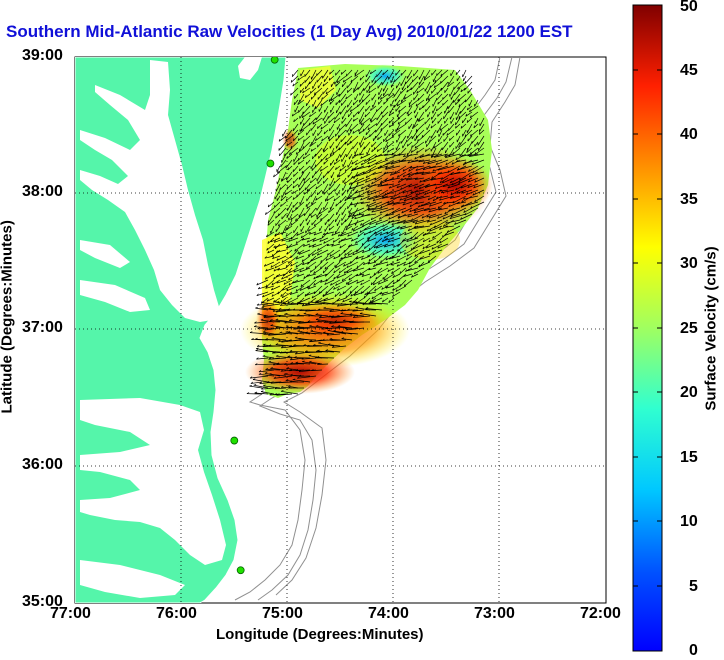 The height and width of the screenshot is (660, 724). What do you see at coordinates (689, 393) in the screenshot?
I see `colorbar-tick-label: 20` at bounding box center [689, 393].